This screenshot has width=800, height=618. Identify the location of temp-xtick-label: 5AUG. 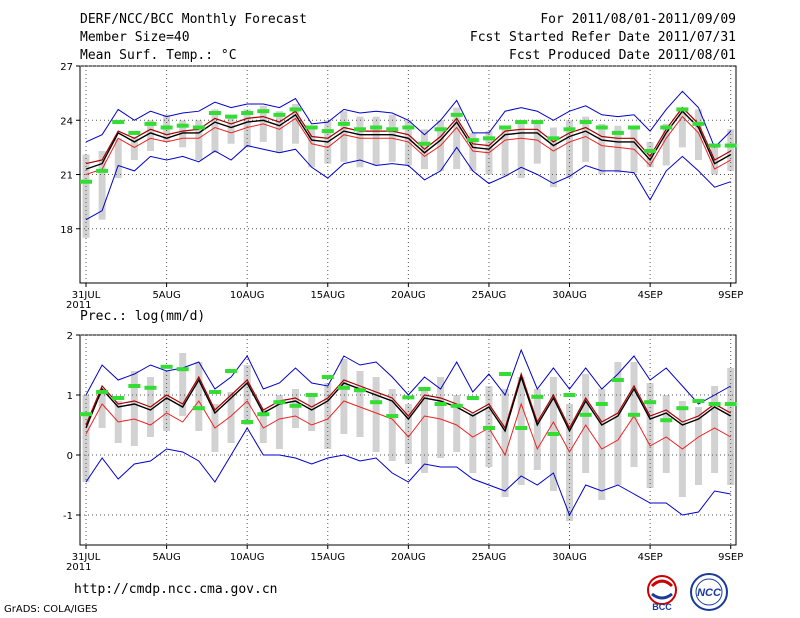
(166, 295).